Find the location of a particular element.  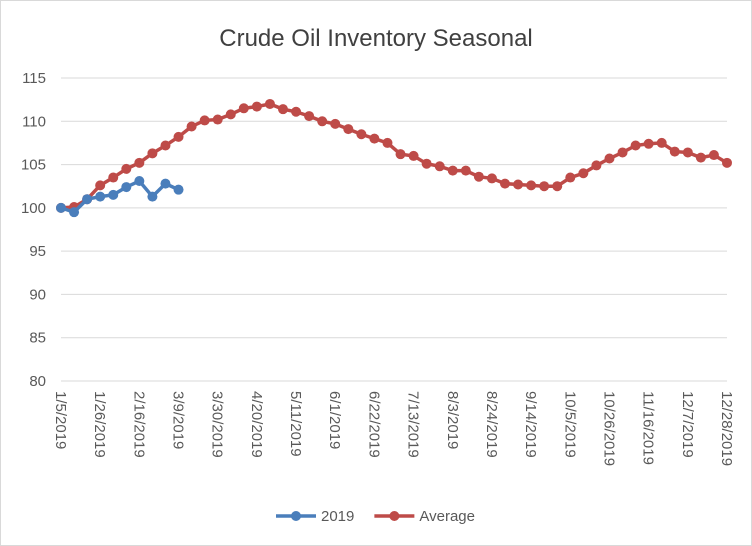

x-tick-label: 3/30/2019 is located at coordinates (217, 424).